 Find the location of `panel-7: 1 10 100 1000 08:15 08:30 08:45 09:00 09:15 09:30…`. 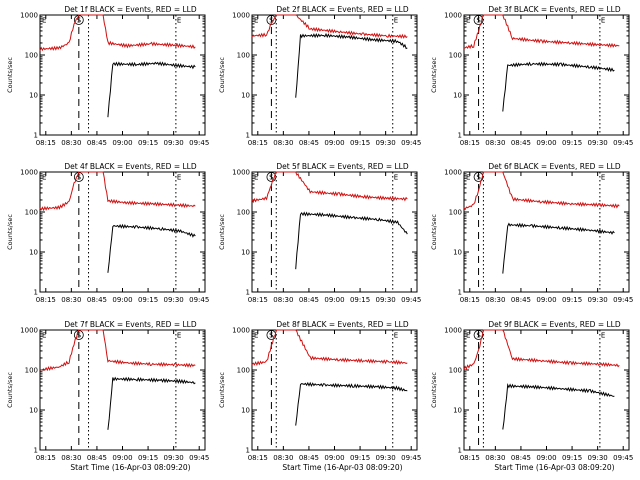

panel-7: 1 10 100 1000 08:15 08:30 08:45 09:00 09:15 09:30… is located at coordinates (107, 396).